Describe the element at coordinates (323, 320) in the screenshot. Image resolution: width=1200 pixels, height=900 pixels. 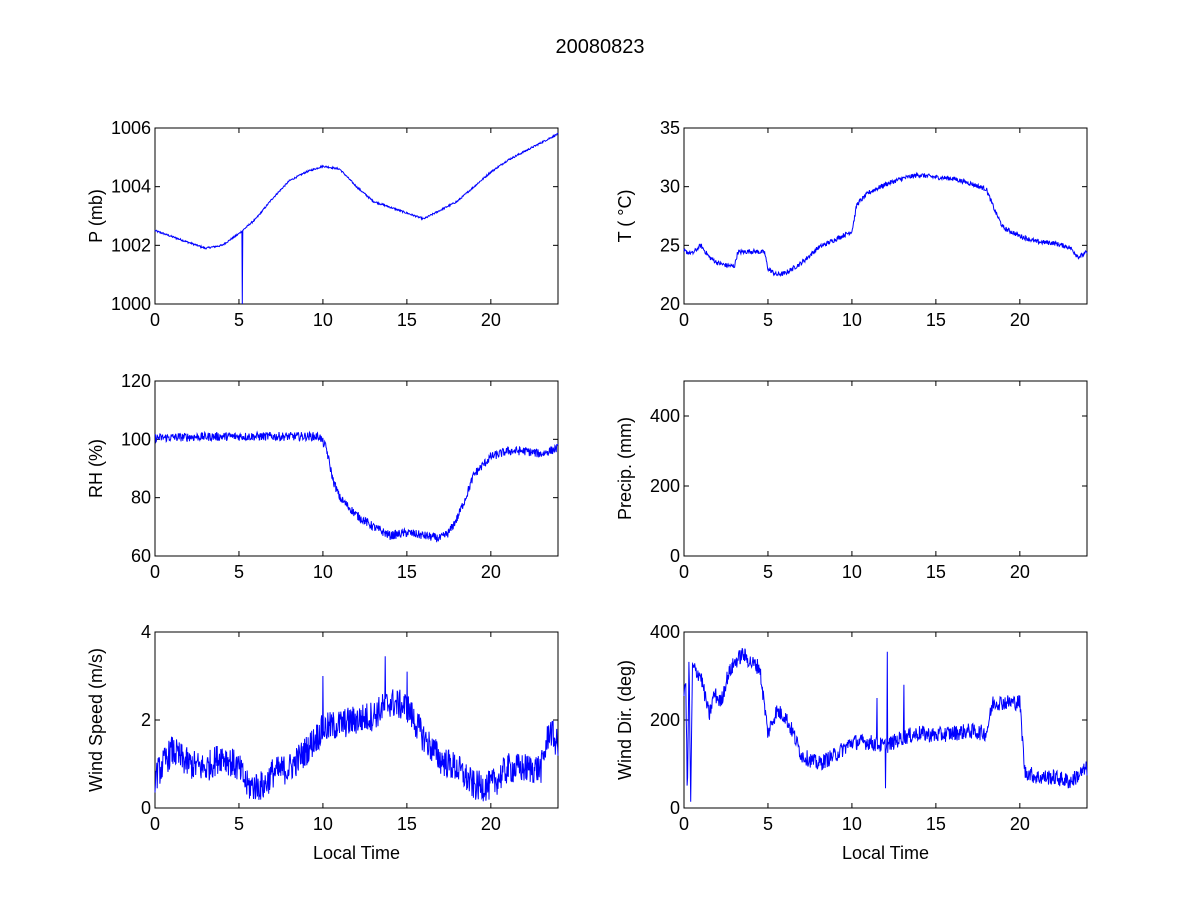
I see `x-tick-label-pressure: 10` at that location.